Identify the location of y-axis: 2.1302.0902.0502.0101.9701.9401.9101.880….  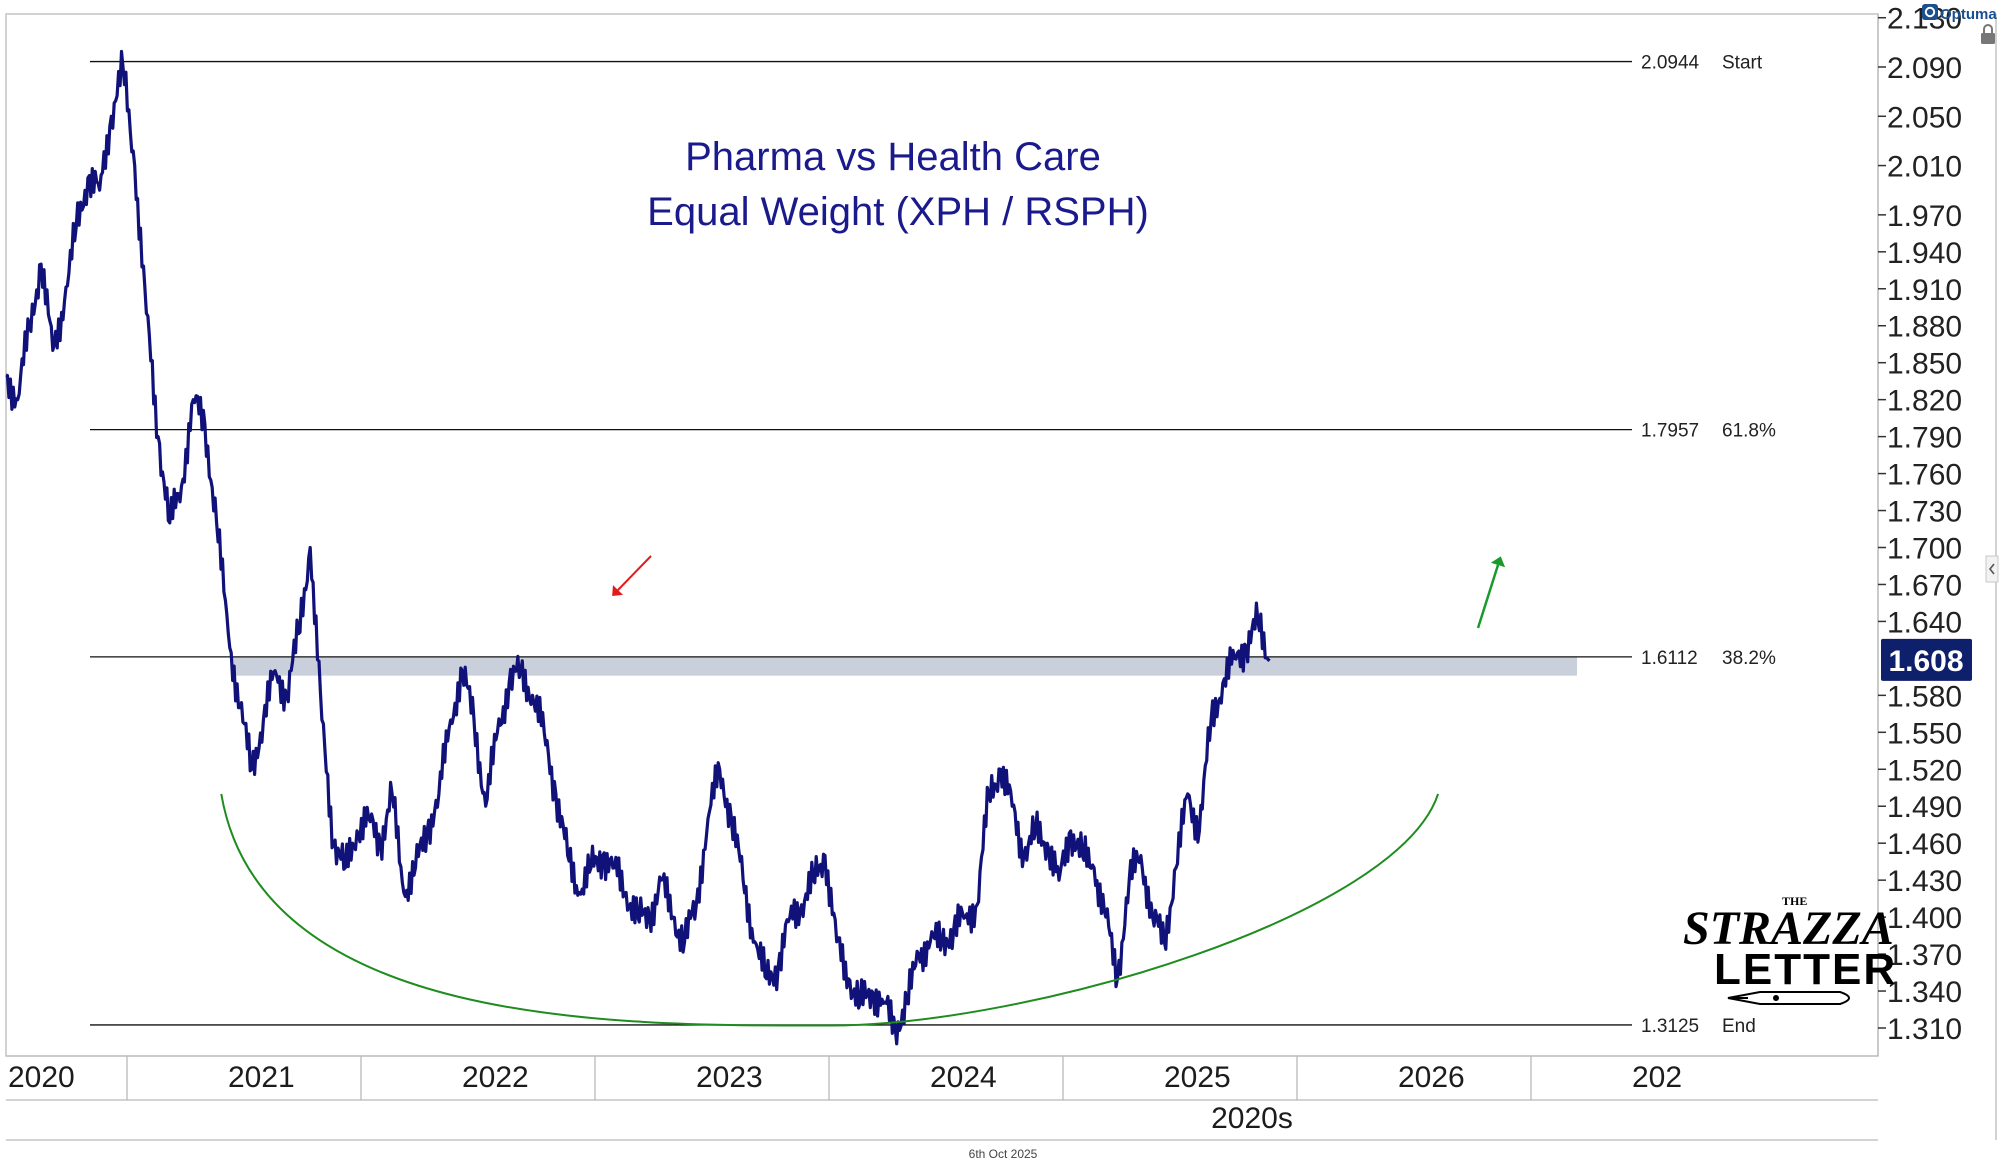
(1920, 524).